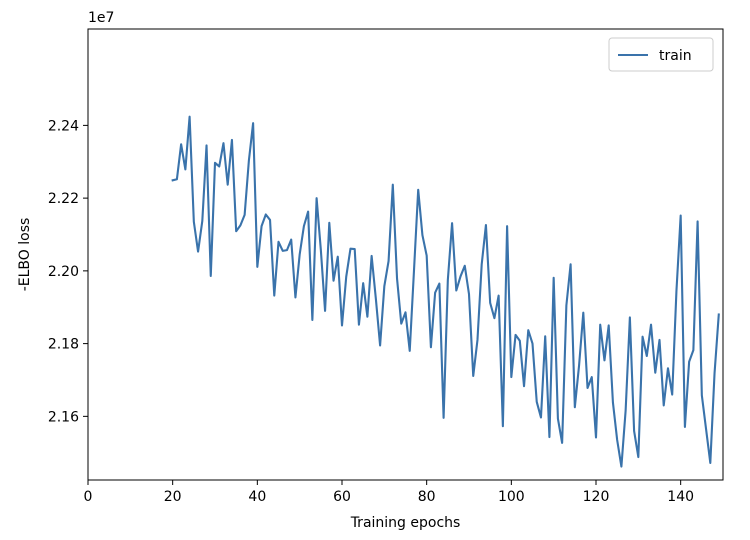 Image resolution: width=750 pixels, height=540 pixels. Describe the element at coordinates (511, 497) in the screenshot. I see `x-tick-label: 100` at that location.